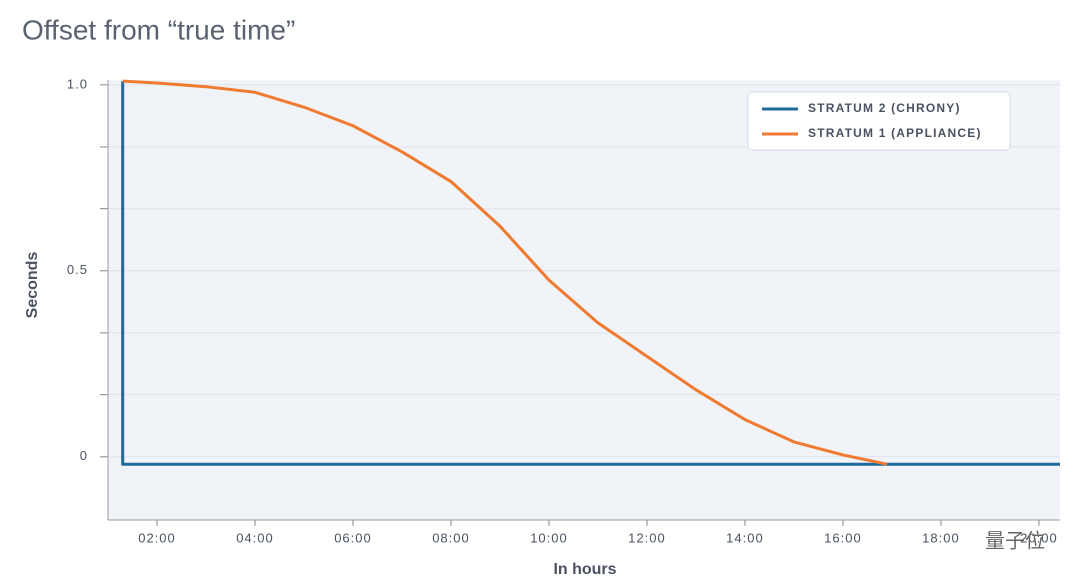  What do you see at coordinates (84, 455) in the screenshot?
I see `y-tick-label: 0` at bounding box center [84, 455].